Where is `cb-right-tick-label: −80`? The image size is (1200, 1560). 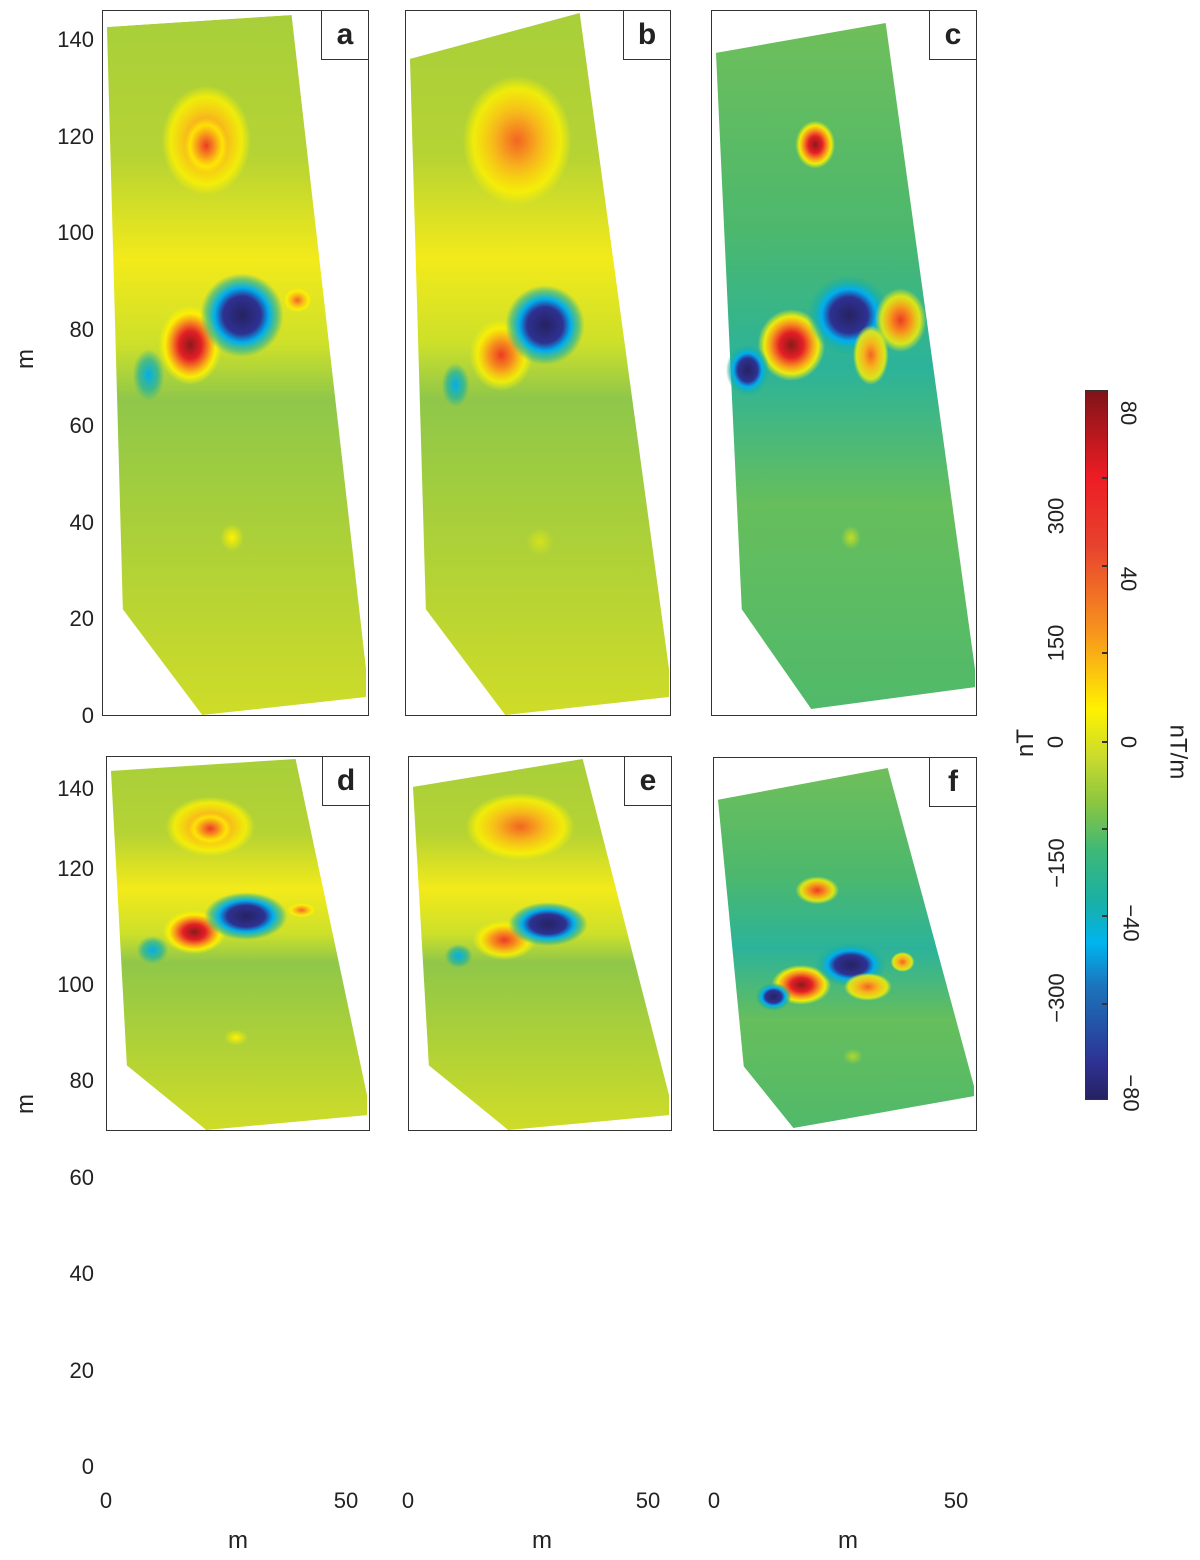 cb-right-tick-label: −80 is located at coordinates (1131, 1093).